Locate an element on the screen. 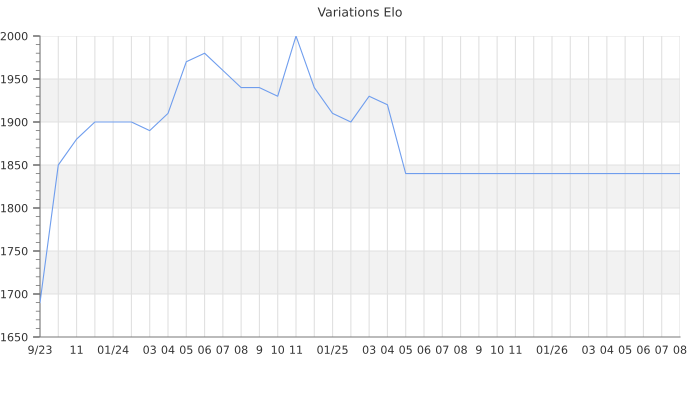 The image size is (700, 400). x-tick-label: 01/24 is located at coordinates (113, 350).